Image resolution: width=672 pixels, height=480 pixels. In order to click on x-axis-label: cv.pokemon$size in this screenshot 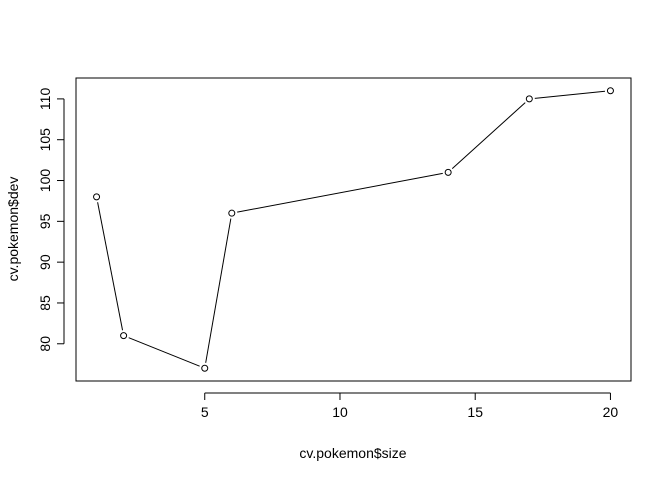, I will do `click(352, 453)`.